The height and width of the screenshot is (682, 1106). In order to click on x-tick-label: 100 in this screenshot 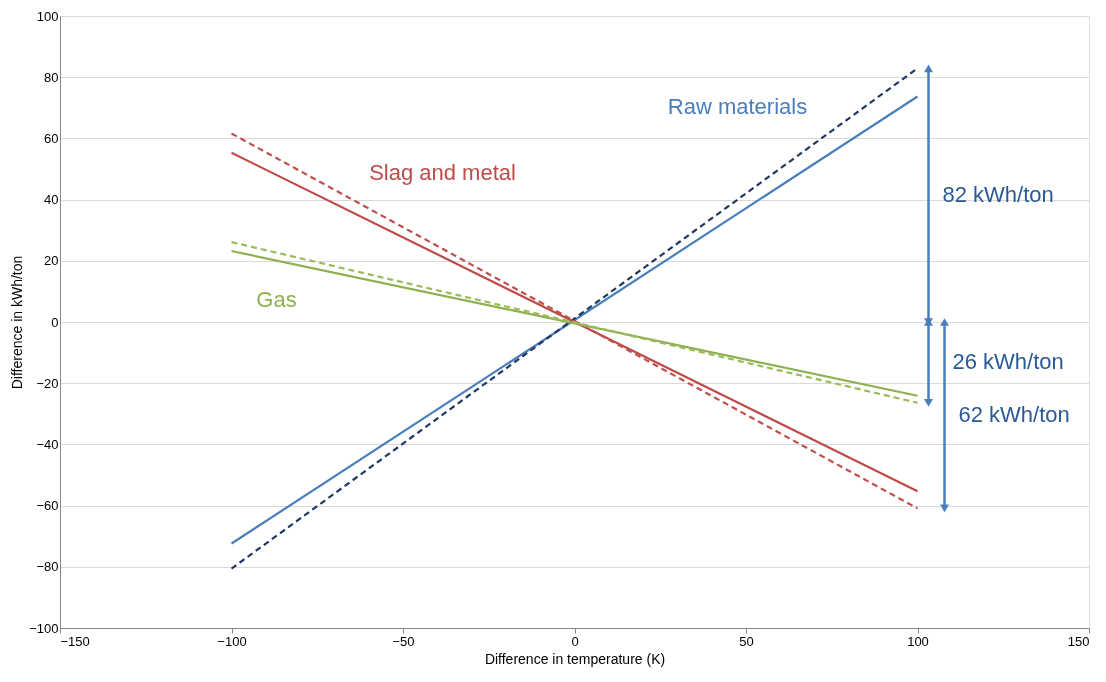, I will do `click(918, 641)`.